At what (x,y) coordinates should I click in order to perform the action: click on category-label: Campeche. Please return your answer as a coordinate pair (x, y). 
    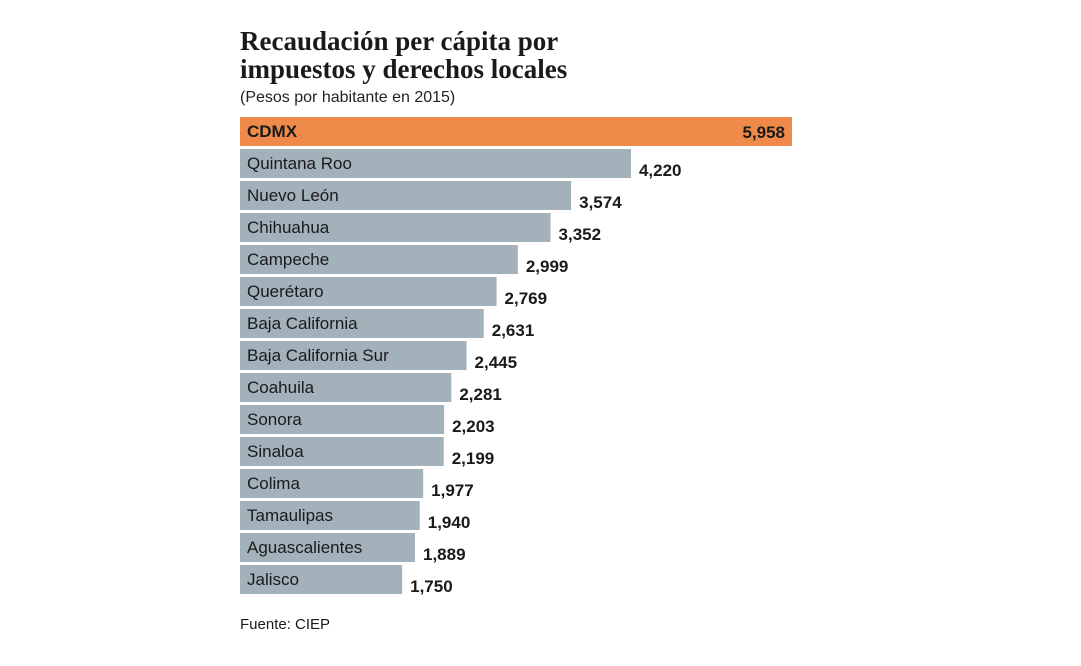
    Looking at the image, I should click on (288, 259).